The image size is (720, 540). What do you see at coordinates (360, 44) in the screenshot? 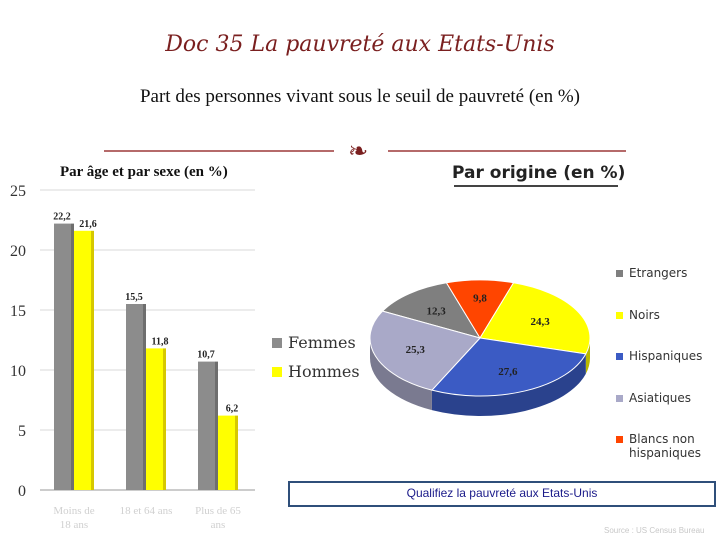
I see `document-title: Doc 35 La pauvreté aux Etats-Unis` at bounding box center [360, 44].